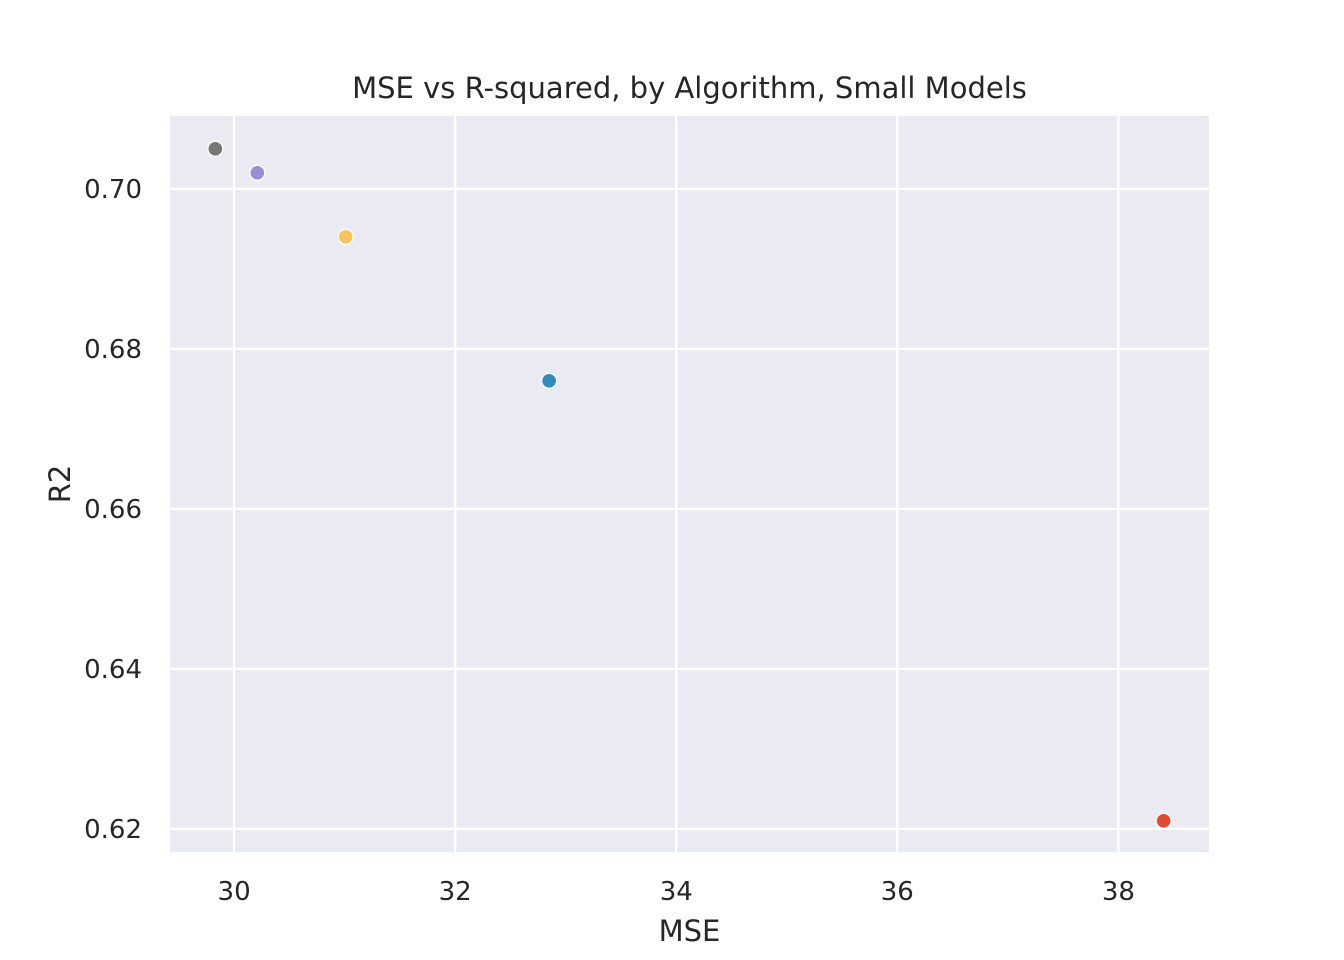 The image size is (1344, 960). What do you see at coordinates (234, 892) in the screenshot?
I see `x-tick-label: 30` at bounding box center [234, 892].